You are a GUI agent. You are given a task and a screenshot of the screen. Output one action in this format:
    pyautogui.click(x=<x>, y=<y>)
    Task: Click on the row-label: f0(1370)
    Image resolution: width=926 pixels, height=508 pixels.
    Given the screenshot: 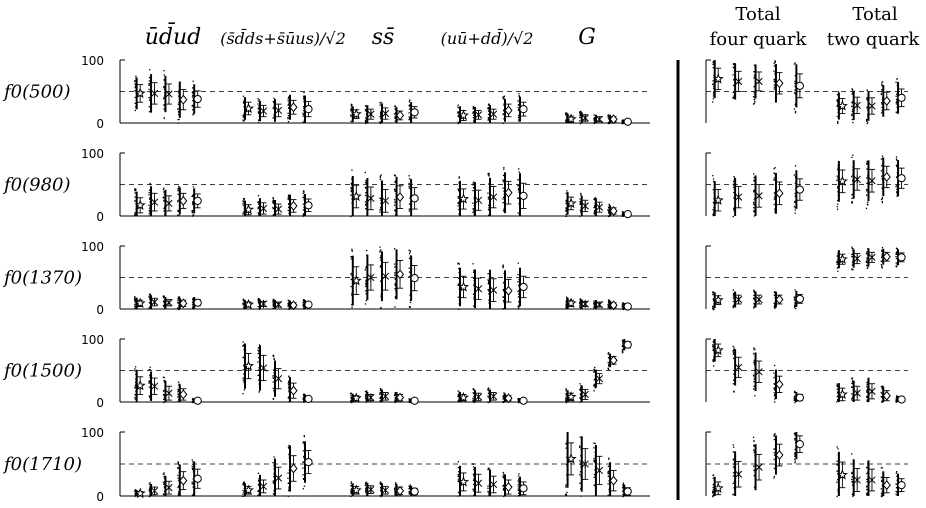 What is the action you would take?
    pyautogui.click(x=42, y=278)
    